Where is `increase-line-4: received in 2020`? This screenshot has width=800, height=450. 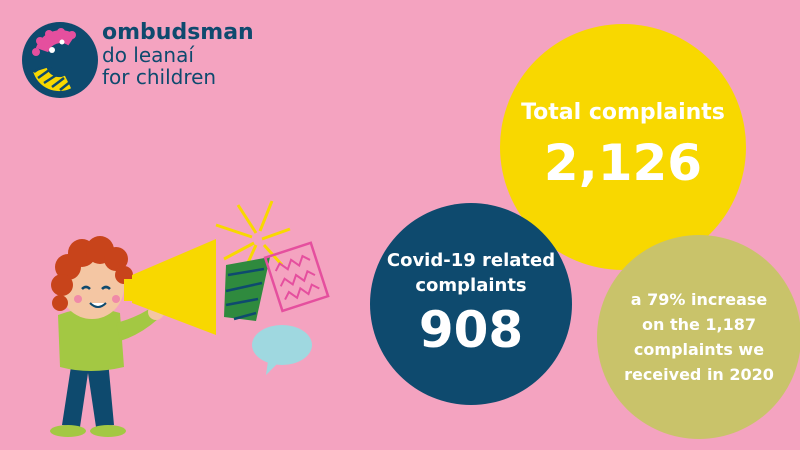
increase-line-4: received in 2020 is located at coordinates (699, 374).